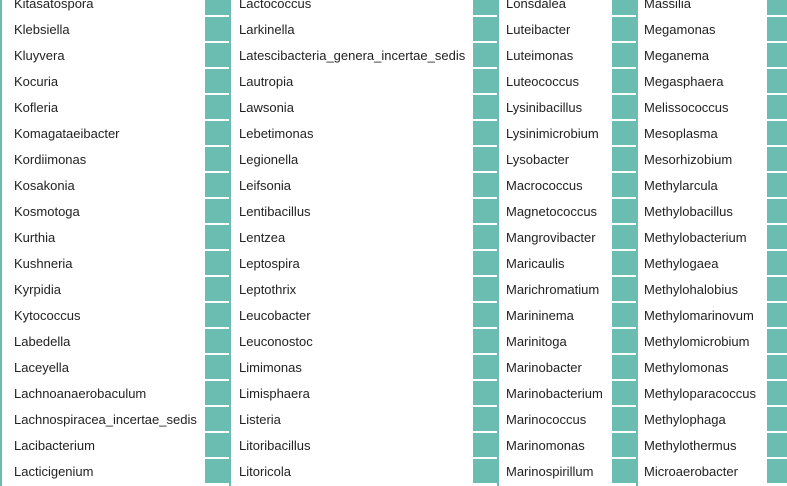 This screenshot has width=787, height=486. Describe the element at coordinates (42, 29) in the screenshot. I see `genus-name: Klebsiella` at that location.